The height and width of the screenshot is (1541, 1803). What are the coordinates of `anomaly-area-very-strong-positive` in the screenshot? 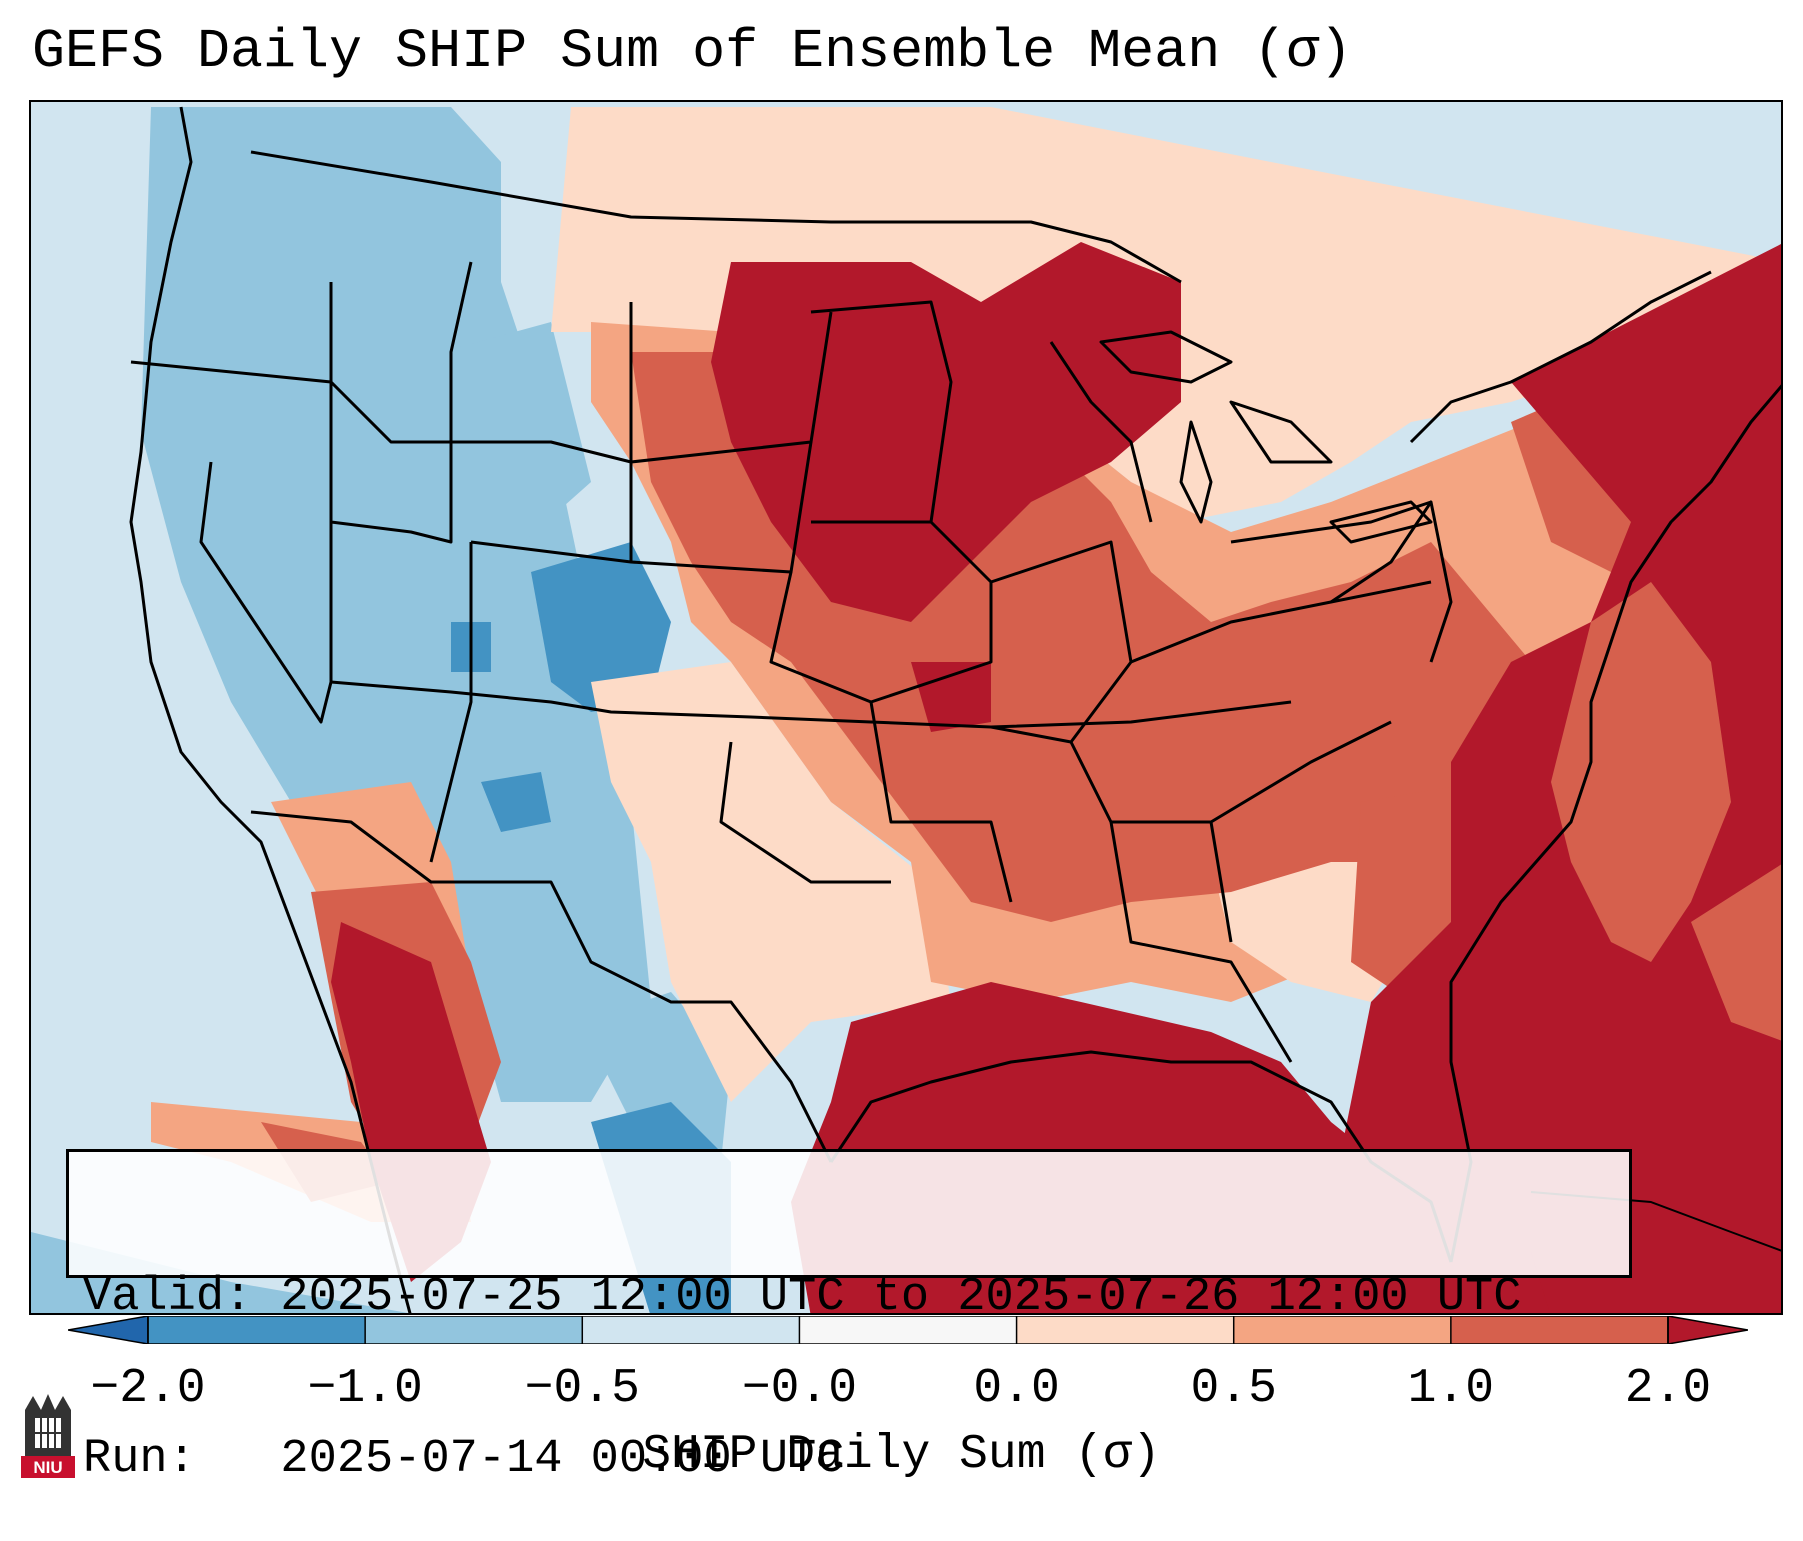 It's located at (951, 697).